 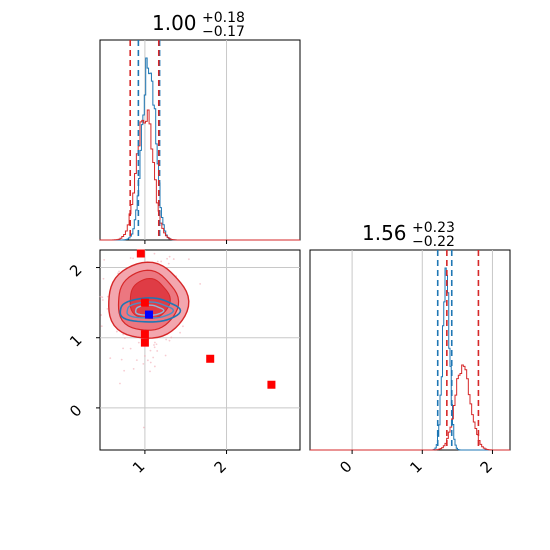 What do you see at coordinates (148, 314) in the screenshot?
I see `blue-marker` at bounding box center [148, 314].